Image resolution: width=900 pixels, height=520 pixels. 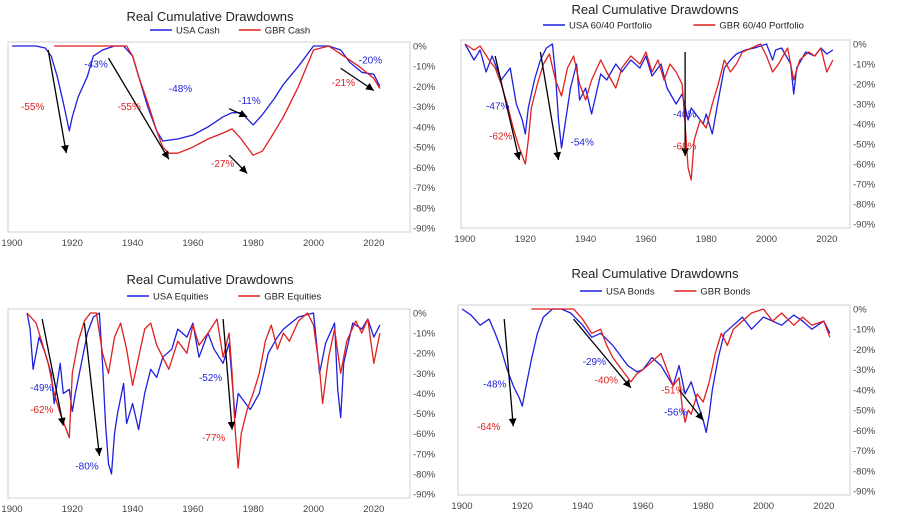 I want to click on drawdown-label: -21%, so click(x=343, y=83).